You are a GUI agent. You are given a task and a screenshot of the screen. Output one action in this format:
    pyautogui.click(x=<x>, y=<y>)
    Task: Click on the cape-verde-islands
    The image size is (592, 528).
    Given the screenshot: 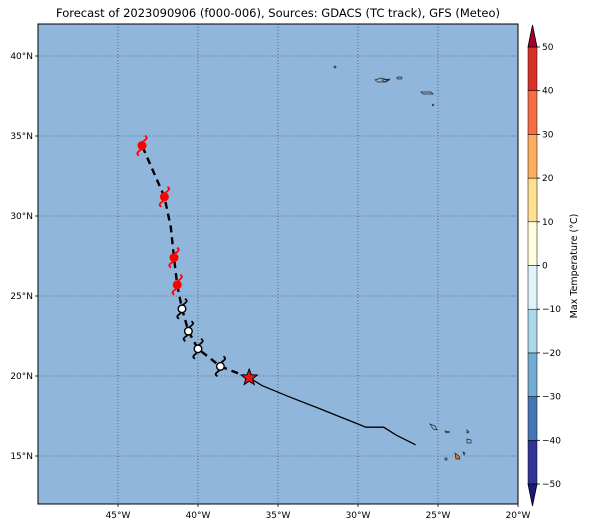 What is the action you would take?
    pyautogui.click(x=450, y=442)
    